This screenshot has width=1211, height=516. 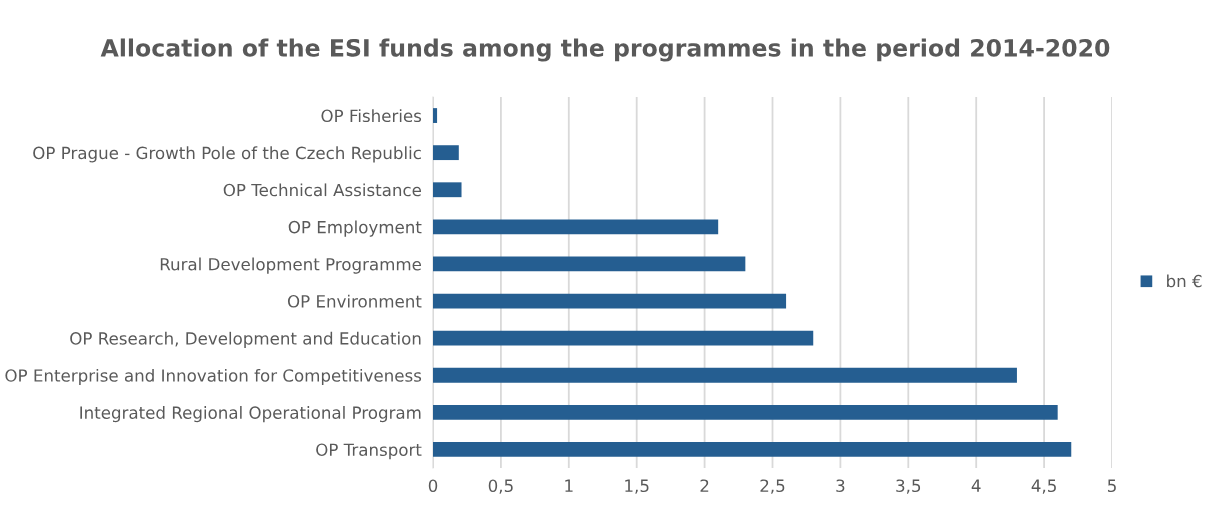 I want to click on x-tick-label: 4,5, so click(x=1043, y=486).